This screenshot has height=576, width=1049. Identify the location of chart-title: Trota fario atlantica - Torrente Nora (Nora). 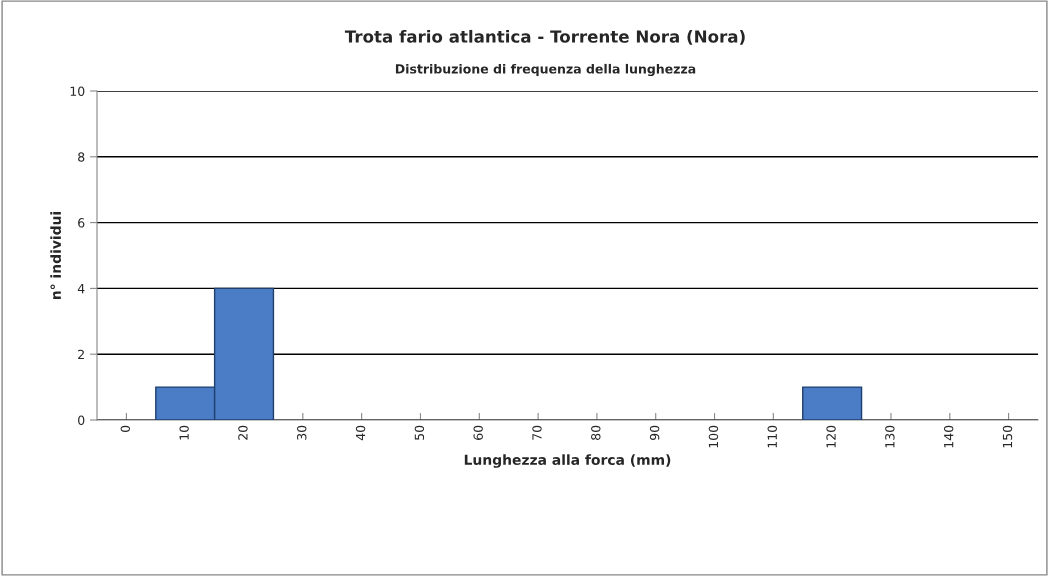
(544, 37).